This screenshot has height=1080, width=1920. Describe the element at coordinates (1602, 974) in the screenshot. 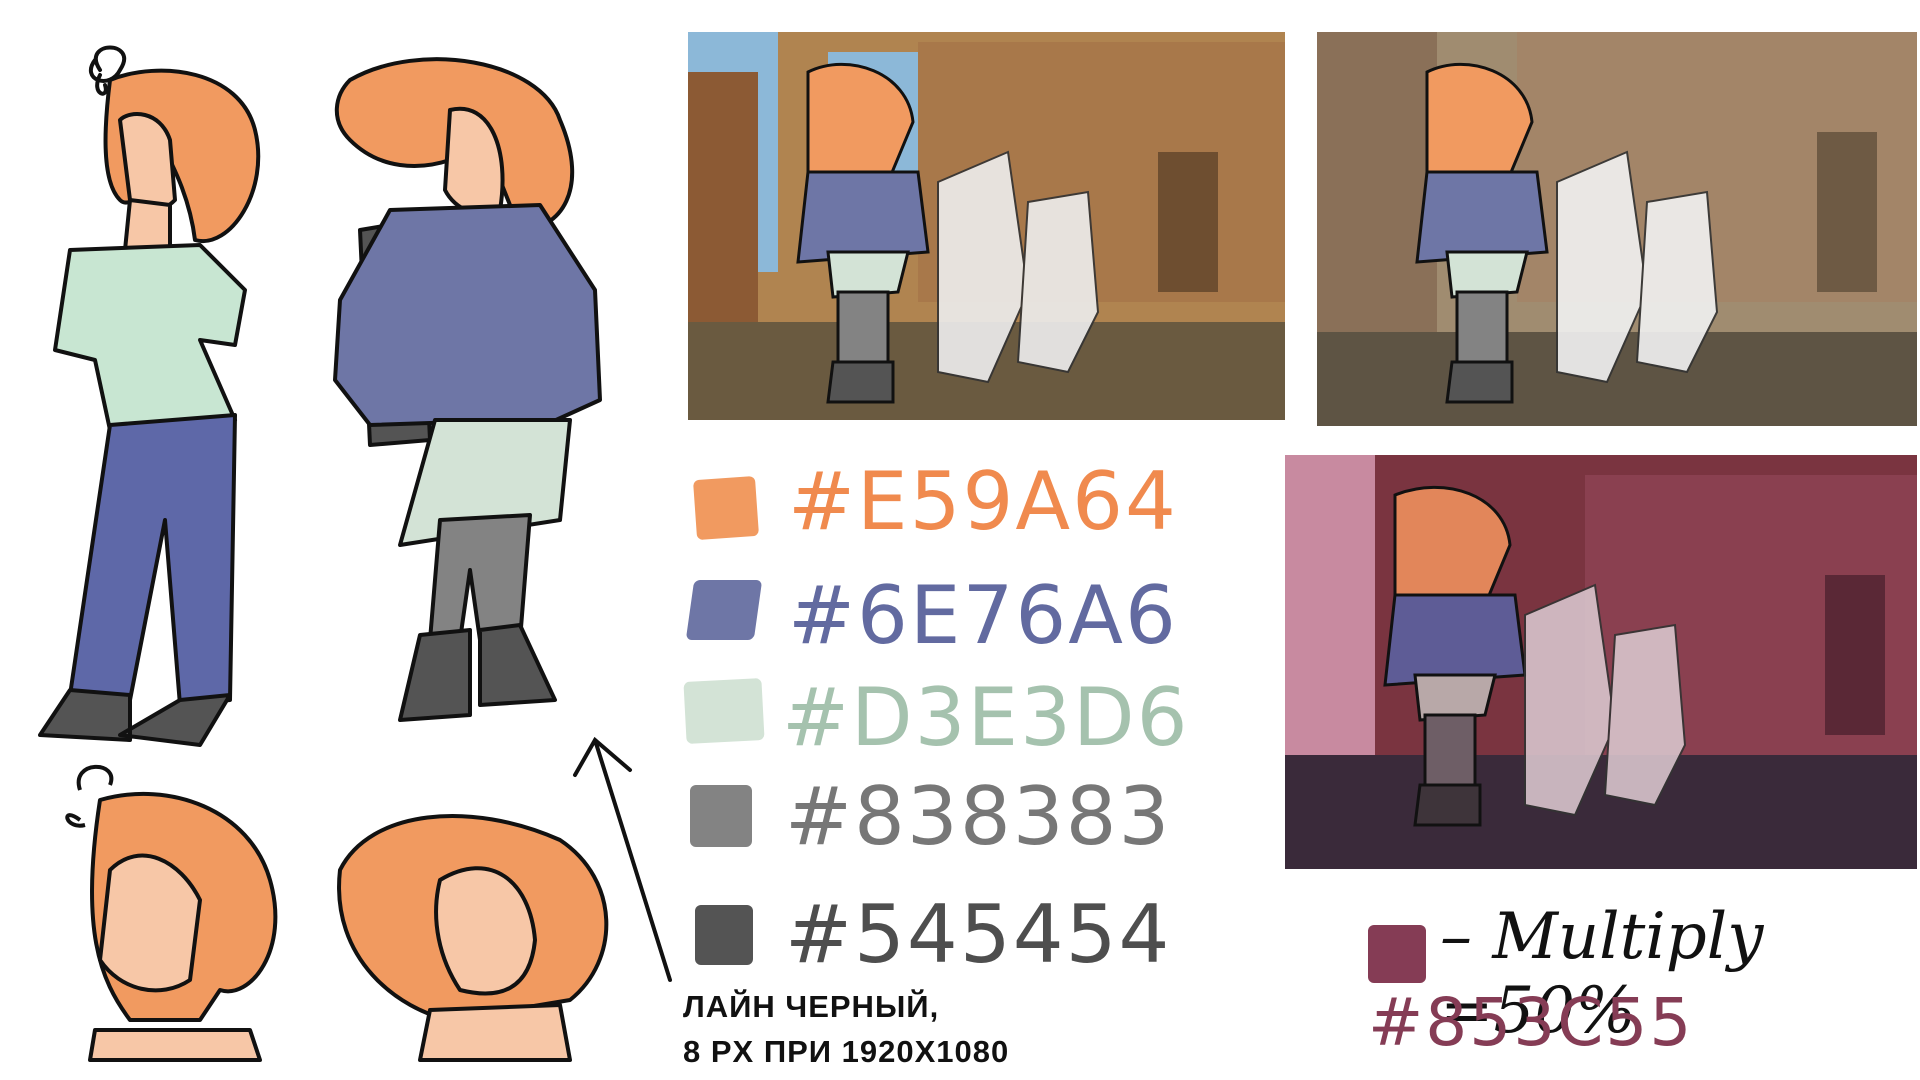

I see `multiply-label: – Multiply =50%` at that location.